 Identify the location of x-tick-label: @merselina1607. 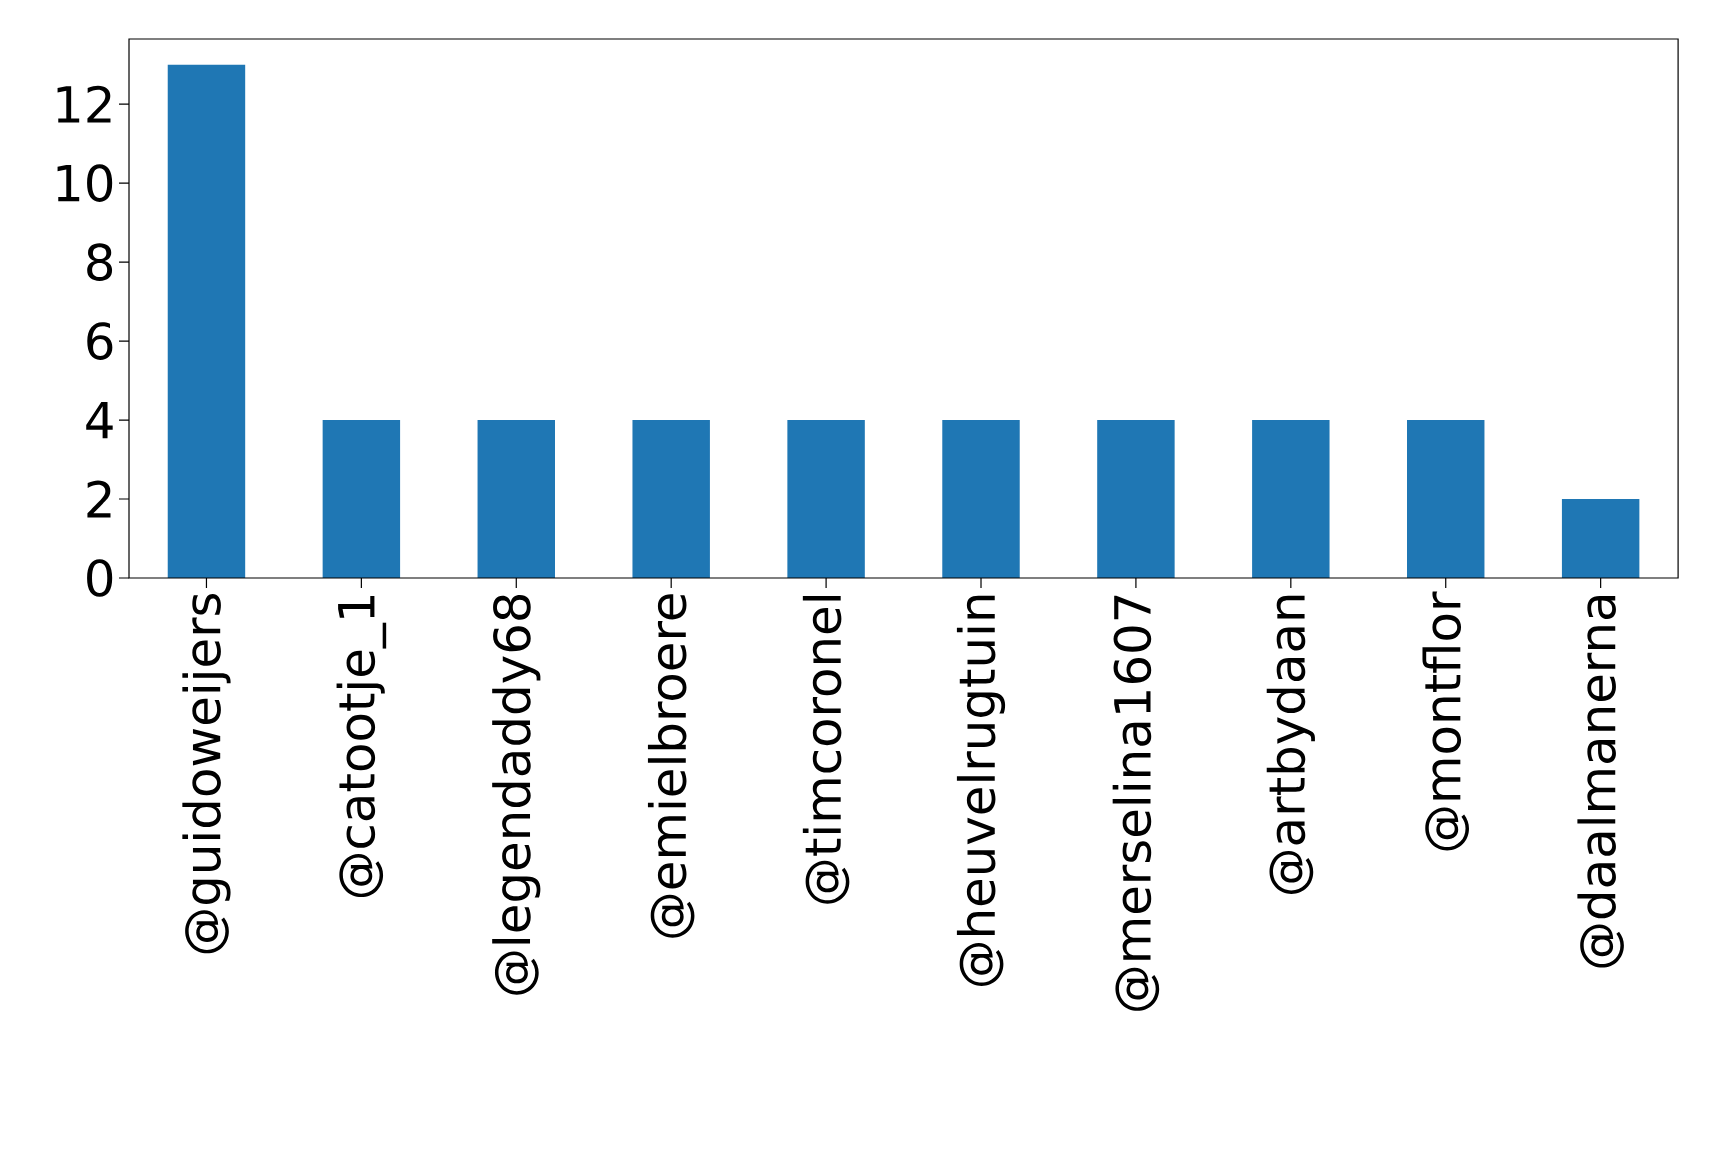
(1136, 803).